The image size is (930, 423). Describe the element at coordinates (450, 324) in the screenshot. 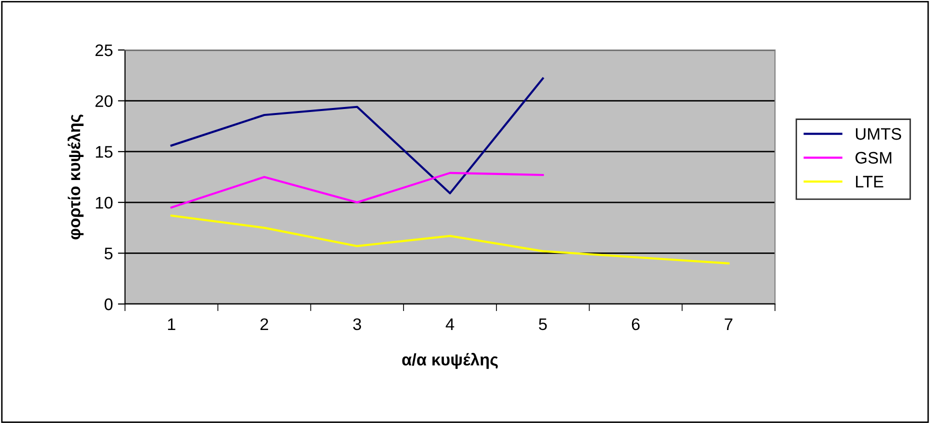

I see `x-tick-label: 4` at that location.